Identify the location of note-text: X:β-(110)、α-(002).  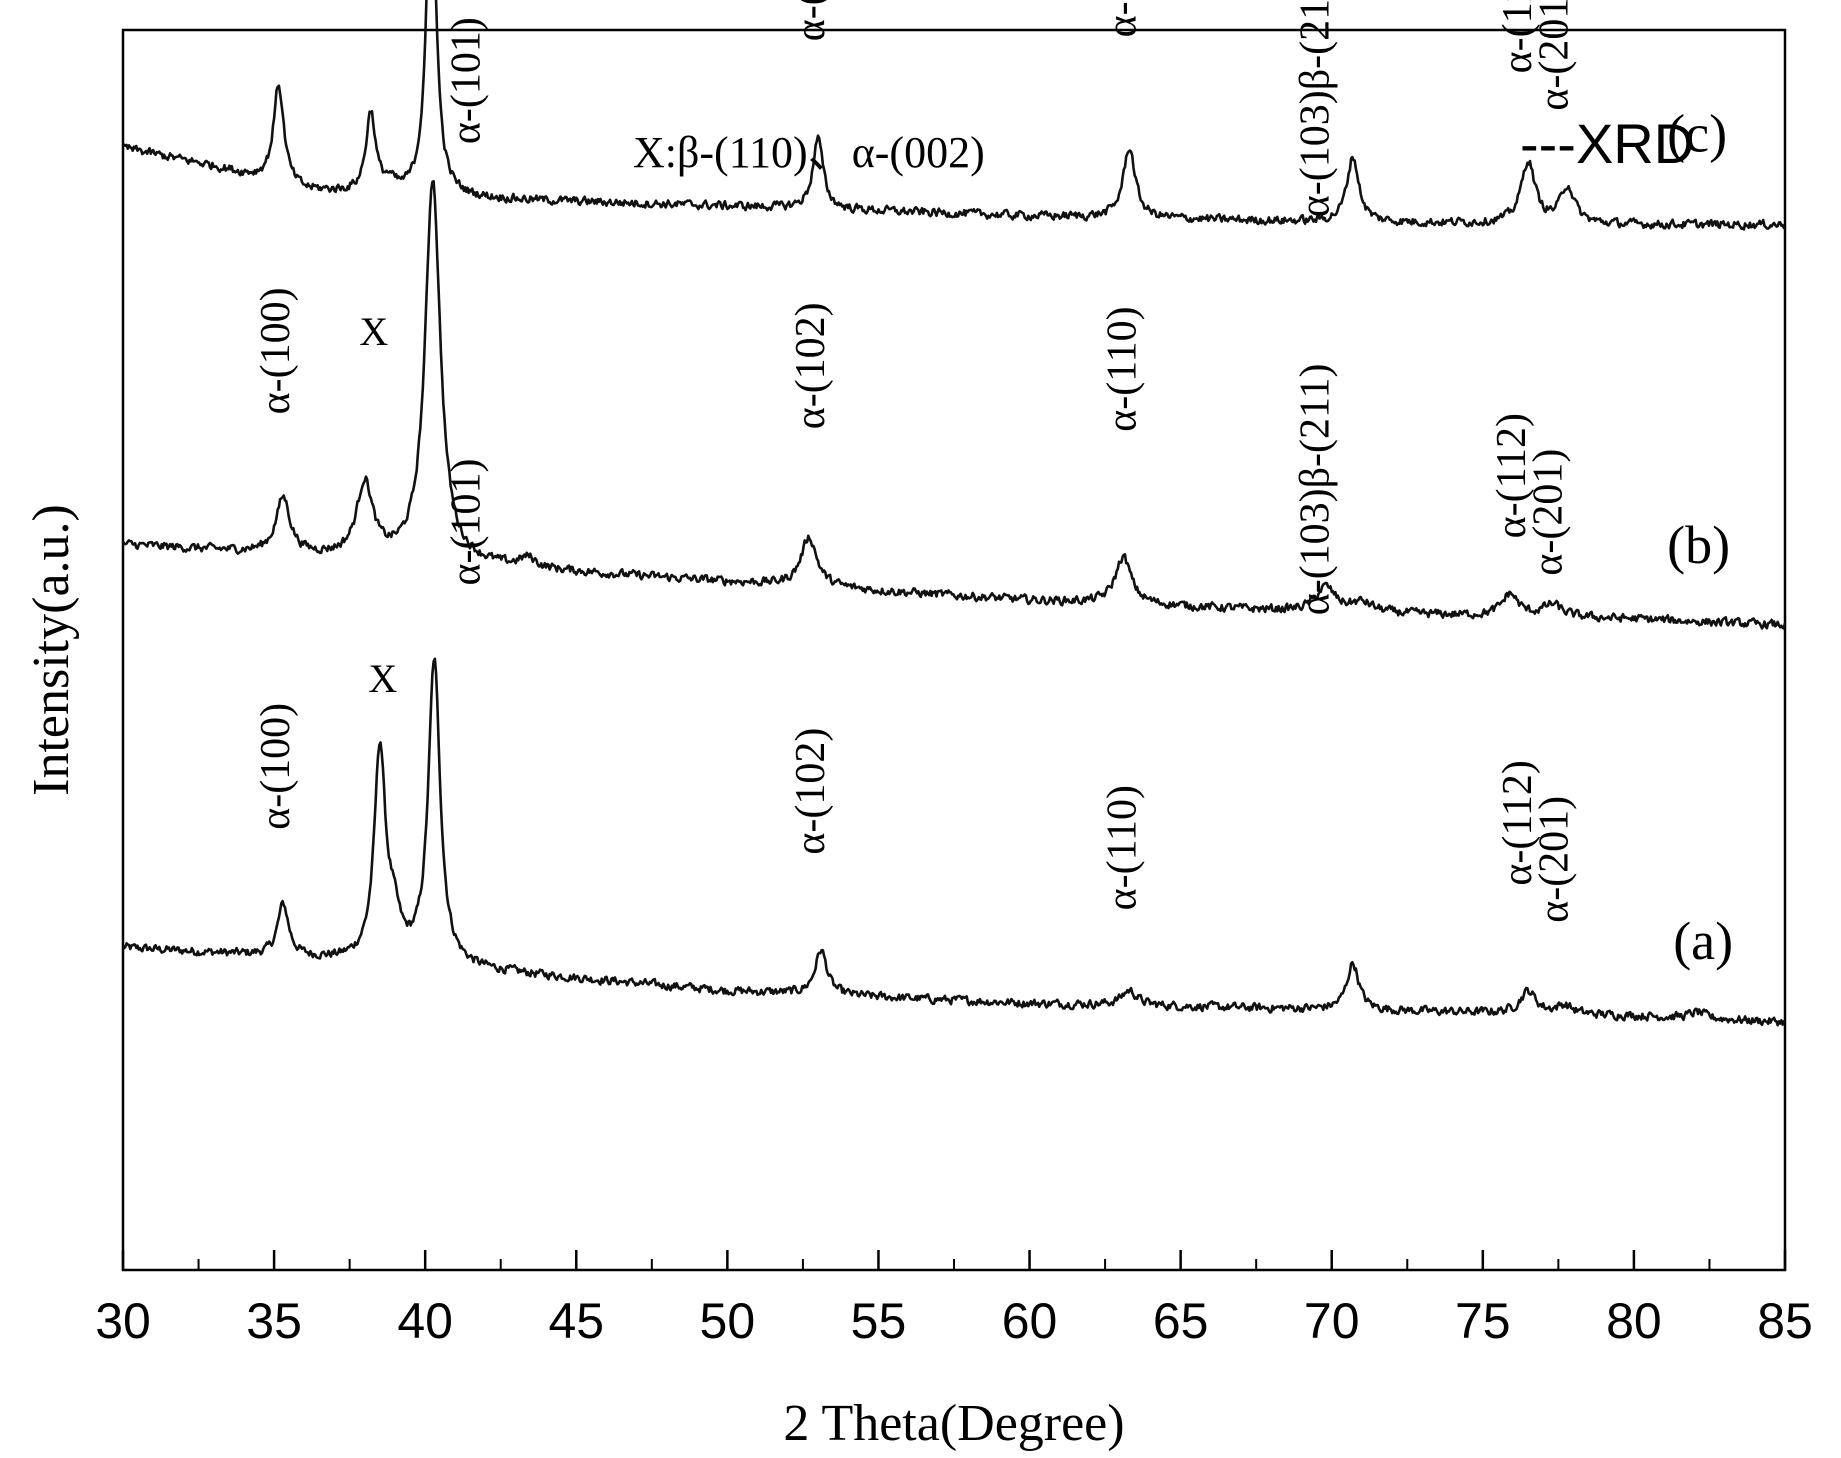
(809, 152).